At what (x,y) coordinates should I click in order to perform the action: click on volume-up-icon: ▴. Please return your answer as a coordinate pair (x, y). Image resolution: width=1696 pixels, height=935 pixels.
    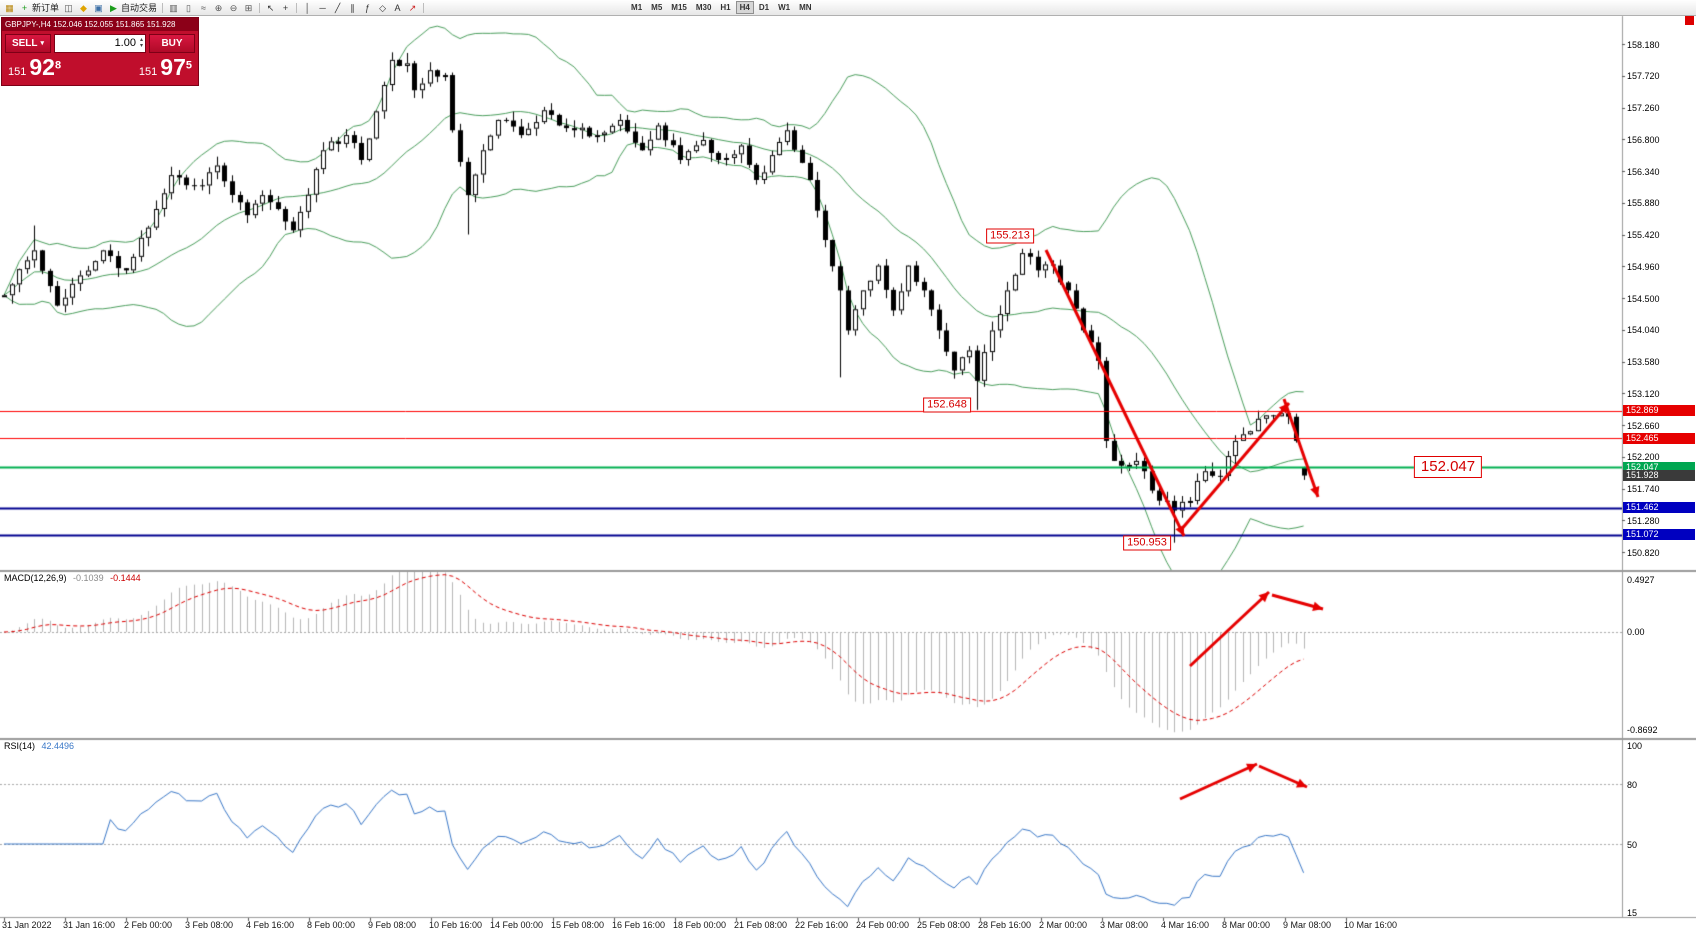
    Looking at the image, I should click on (141, 40).